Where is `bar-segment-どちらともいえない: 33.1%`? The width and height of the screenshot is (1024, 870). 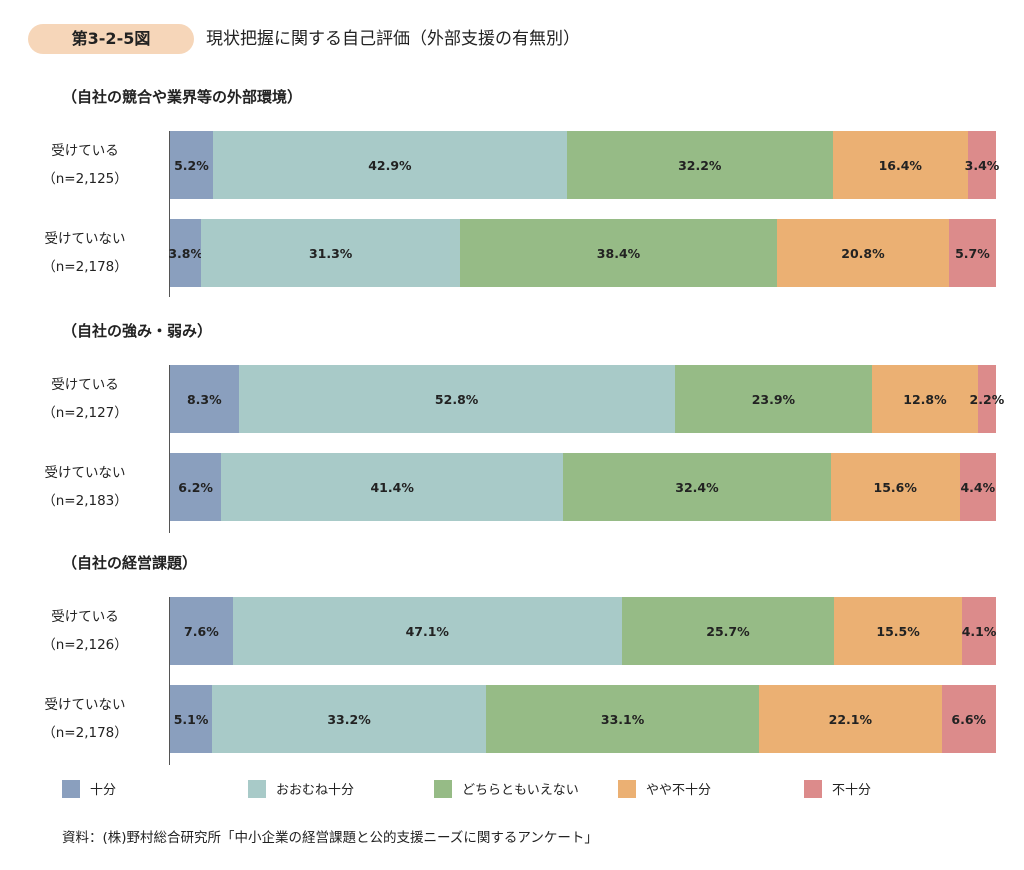 bar-segment-どちらともいえない: 33.1% is located at coordinates (623, 719).